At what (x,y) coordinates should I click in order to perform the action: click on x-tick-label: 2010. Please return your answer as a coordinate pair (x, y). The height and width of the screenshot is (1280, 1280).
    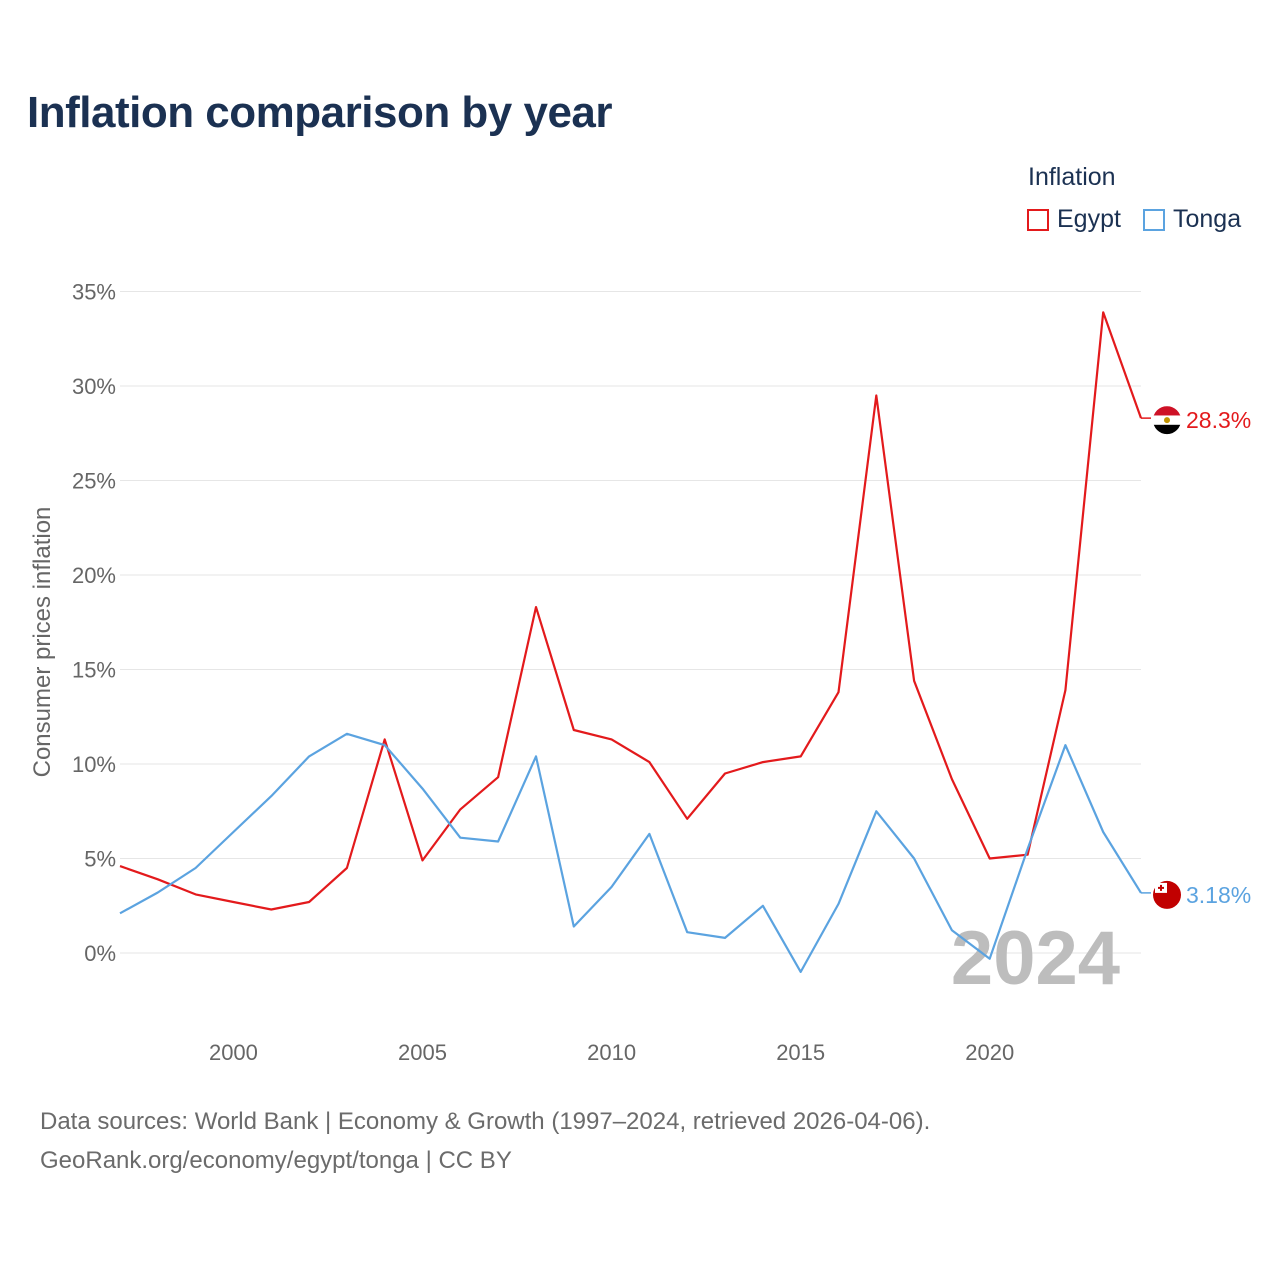
    Looking at the image, I should click on (611, 1052).